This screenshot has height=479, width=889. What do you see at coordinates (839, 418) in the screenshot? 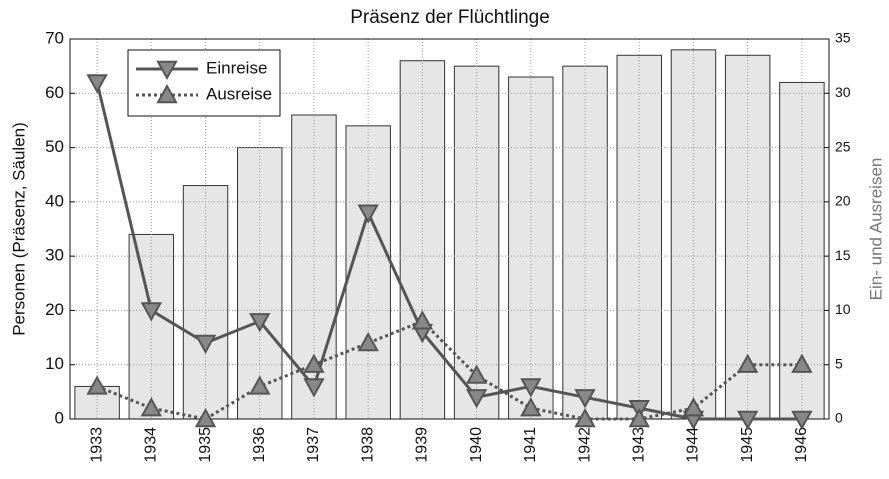
I see `y2-tick-label: 0` at bounding box center [839, 418].